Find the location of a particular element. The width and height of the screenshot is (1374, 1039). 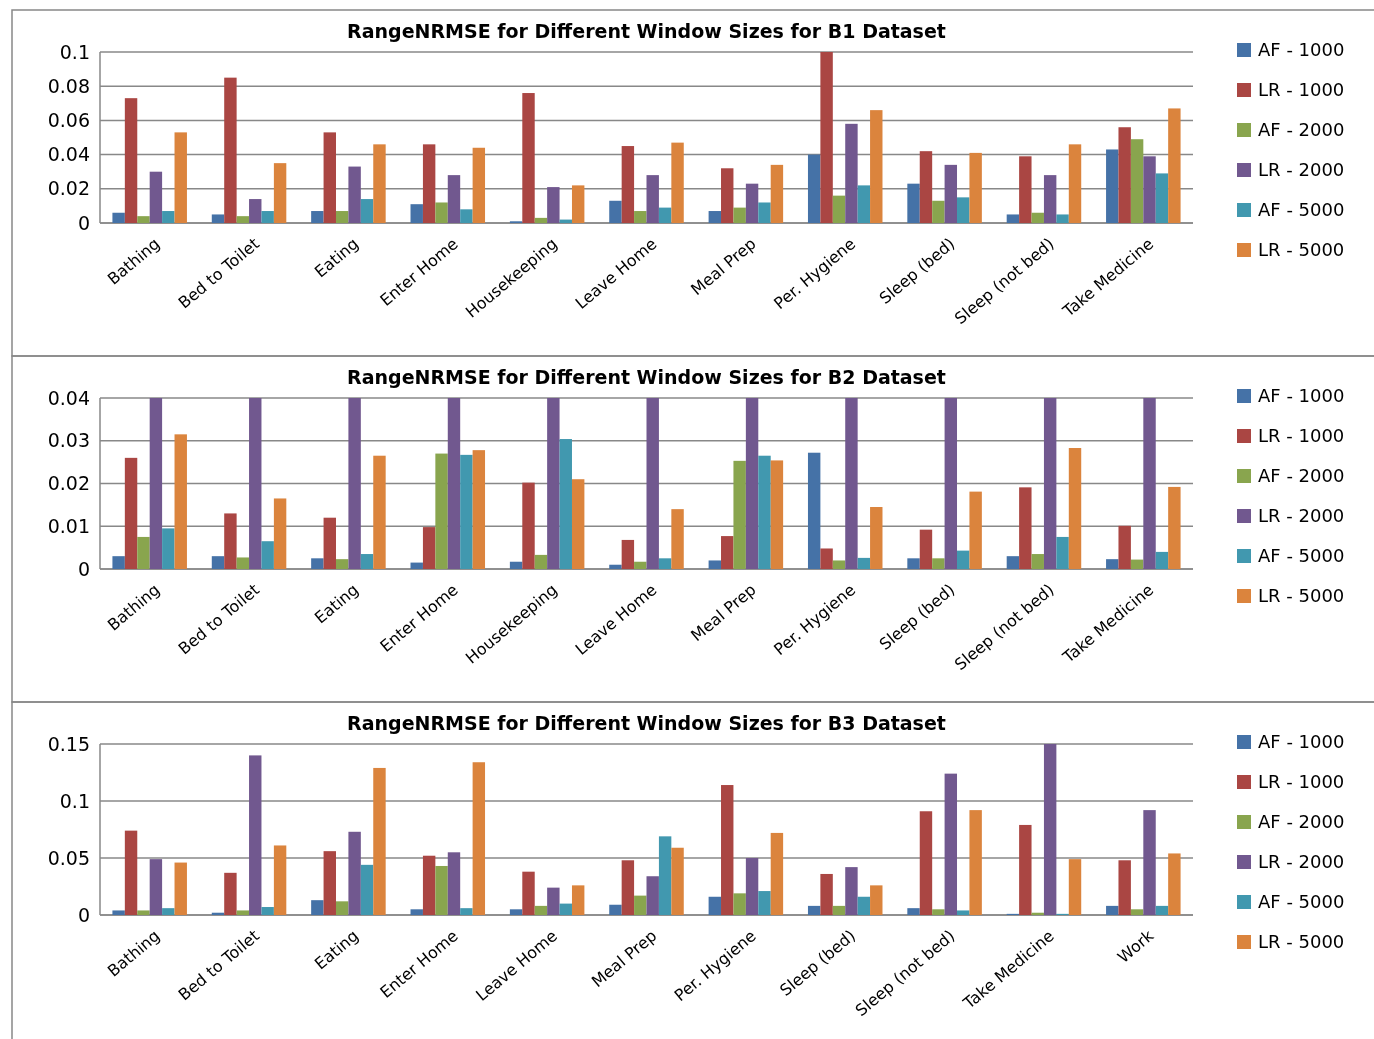

legend-label: LR - 1000 is located at coordinates (1301, 782).